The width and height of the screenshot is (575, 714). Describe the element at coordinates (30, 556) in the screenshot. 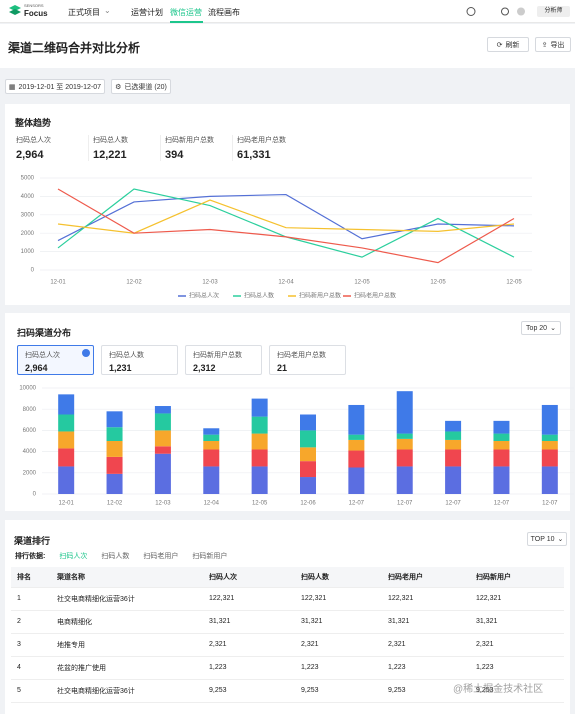

I see `sort-label: 排行依据:` at that location.